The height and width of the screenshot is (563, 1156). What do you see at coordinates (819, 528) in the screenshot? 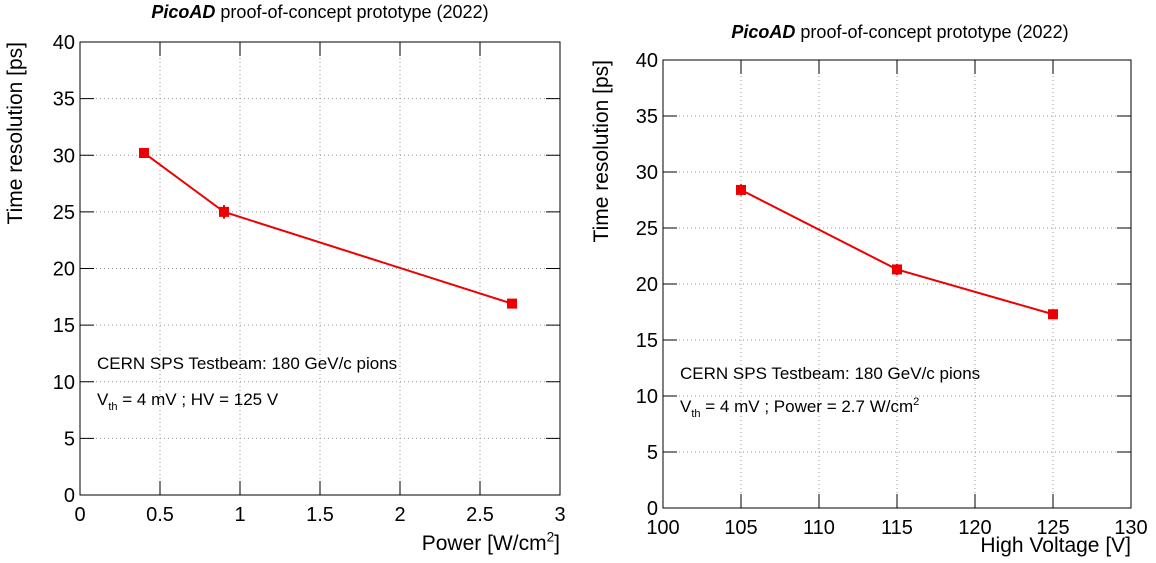
I see `x-tick-label: 110` at bounding box center [819, 528].